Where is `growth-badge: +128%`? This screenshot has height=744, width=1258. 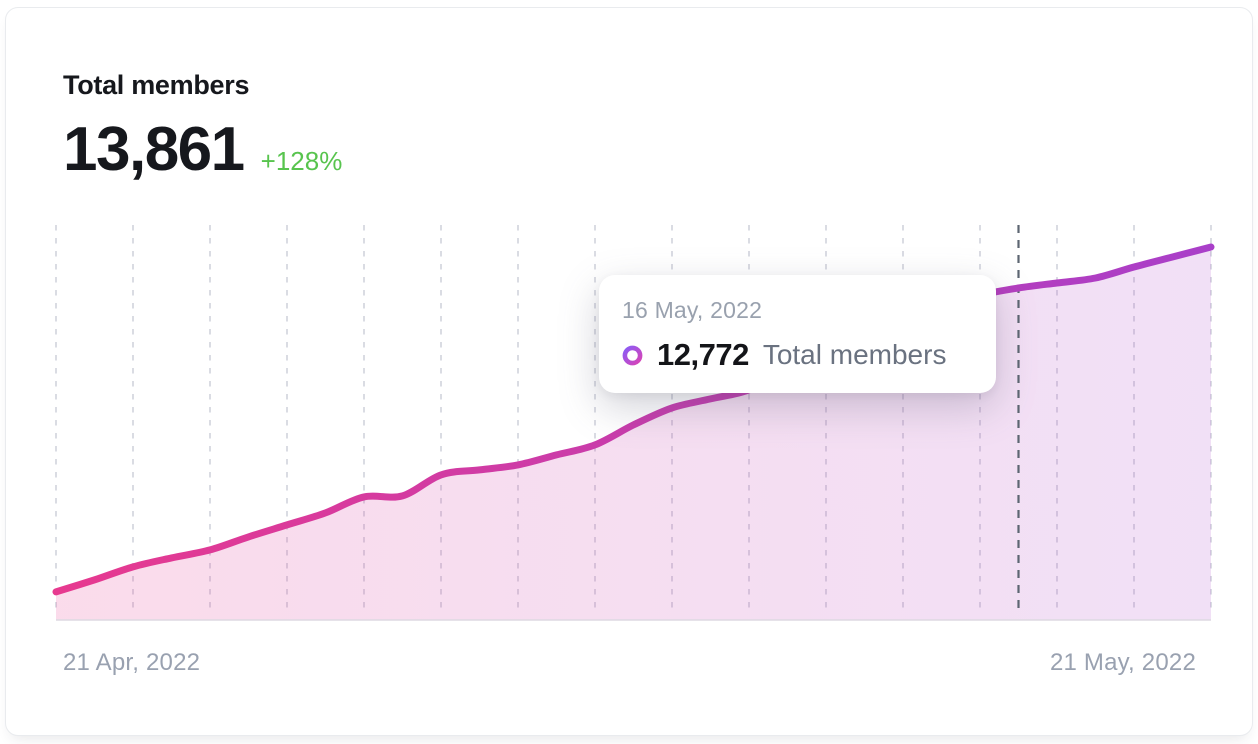
growth-badge: +128% is located at coordinates (301, 161).